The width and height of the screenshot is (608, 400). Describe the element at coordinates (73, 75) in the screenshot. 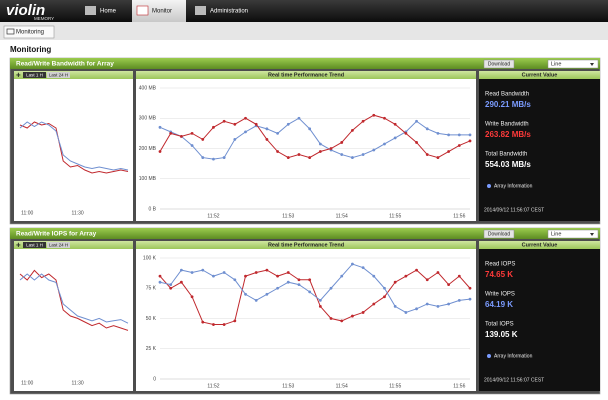

I see `overview-strip` at that location.